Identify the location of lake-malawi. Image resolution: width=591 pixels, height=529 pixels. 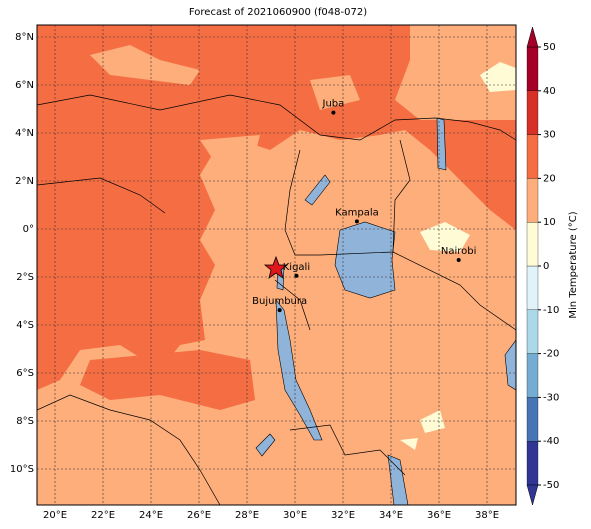
(398, 479).